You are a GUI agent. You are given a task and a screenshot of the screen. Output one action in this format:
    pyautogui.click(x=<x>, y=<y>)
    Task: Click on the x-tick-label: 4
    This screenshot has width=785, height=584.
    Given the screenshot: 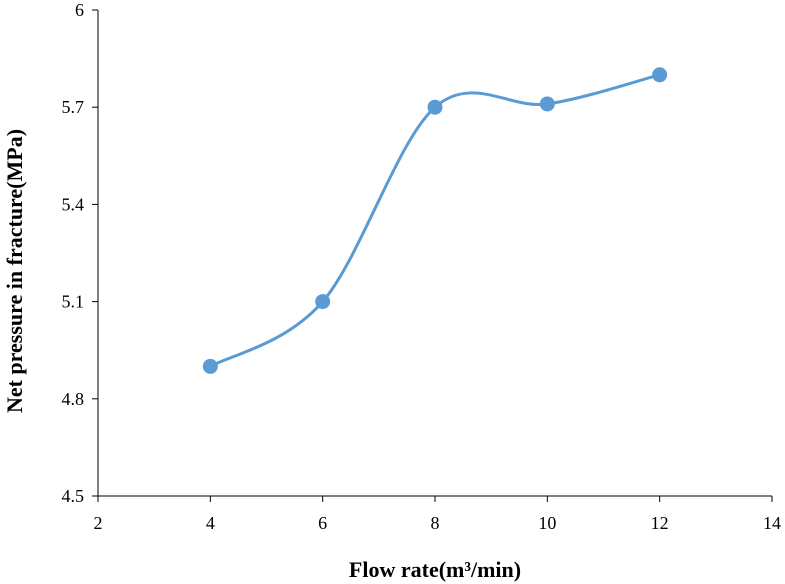 What is the action you would take?
    pyautogui.click(x=210, y=523)
    